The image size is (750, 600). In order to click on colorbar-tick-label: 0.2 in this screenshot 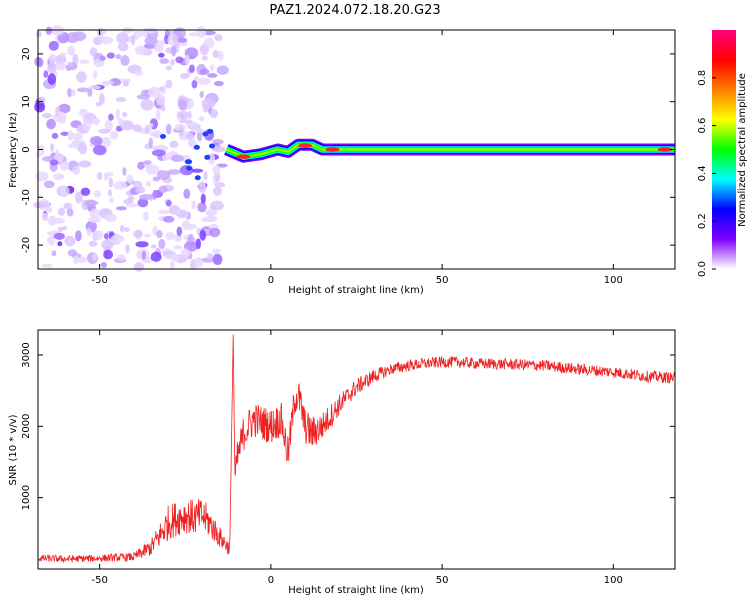, I will do `click(702, 221)`.